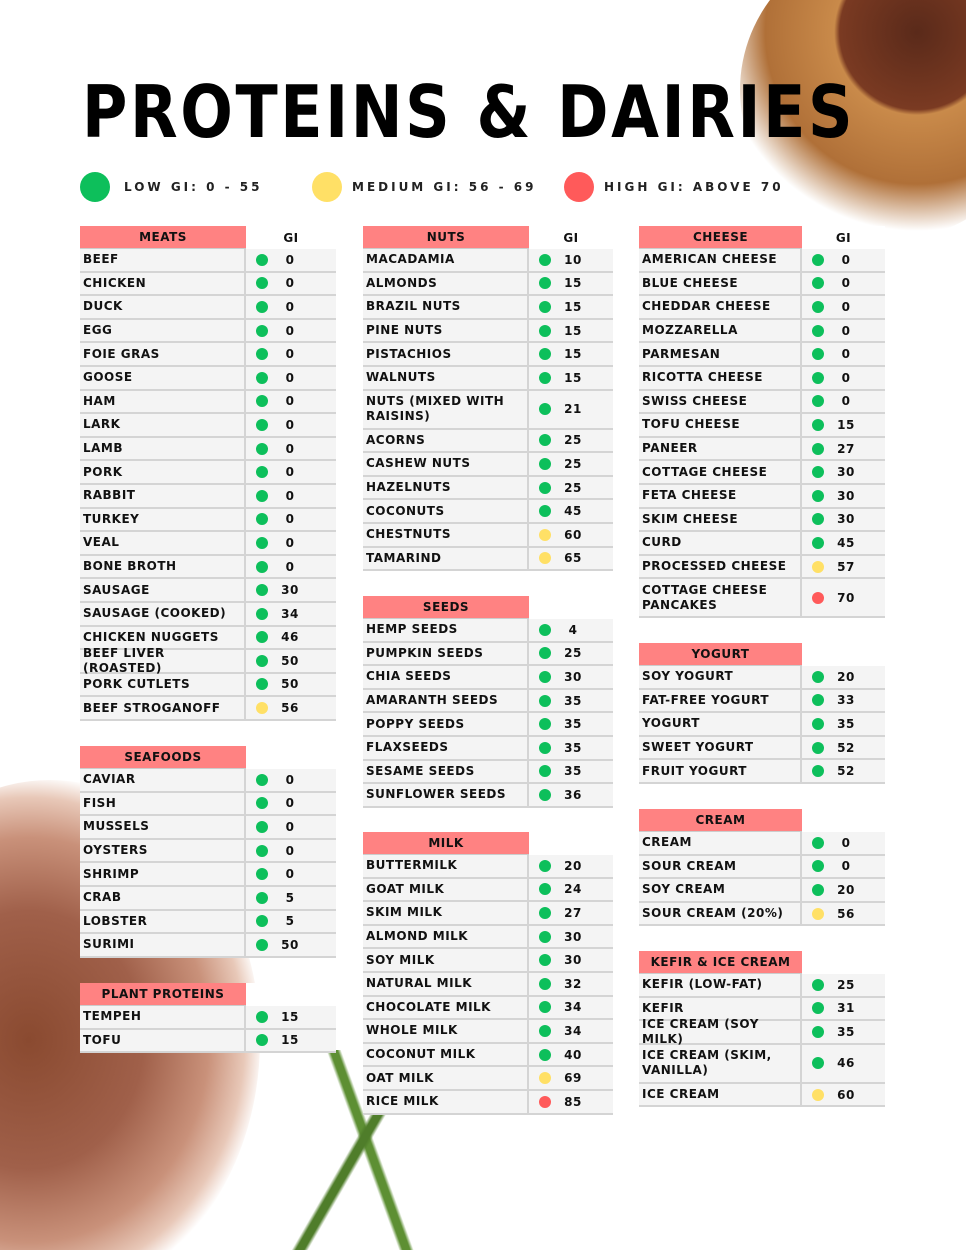 The height and width of the screenshot is (1250, 966). What do you see at coordinates (843, 1063) in the screenshot?
I see `gi-cell: 46` at bounding box center [843, 1063].